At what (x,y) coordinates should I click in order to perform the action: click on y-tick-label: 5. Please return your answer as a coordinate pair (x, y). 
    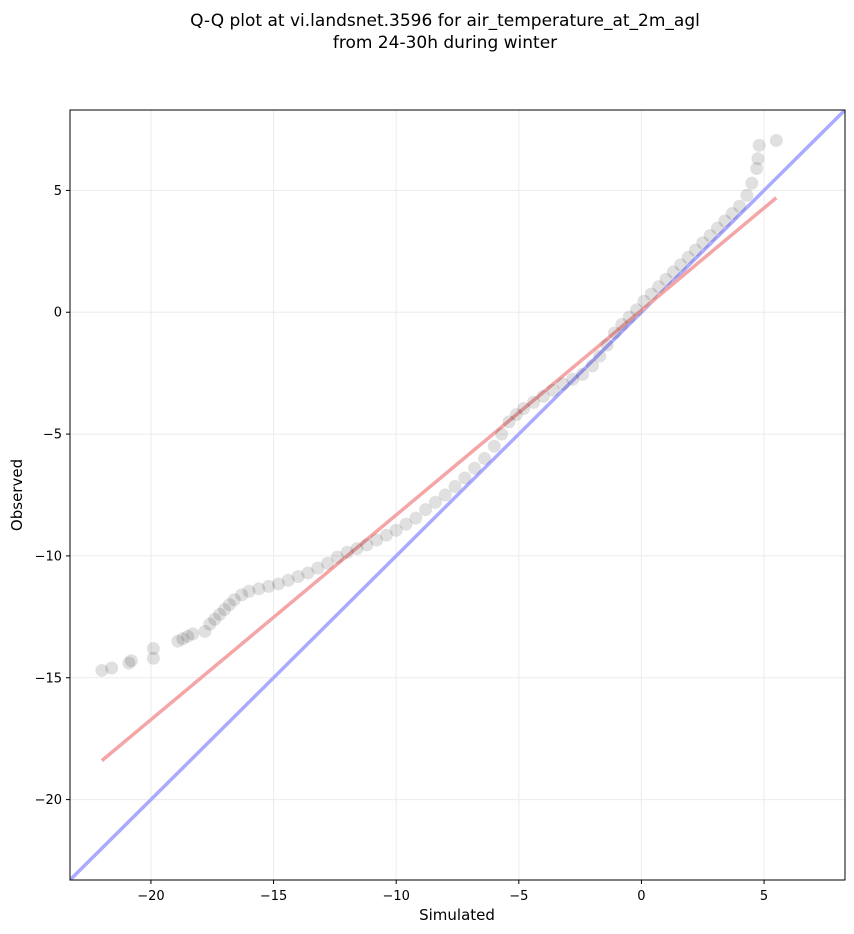
    Looking at the image, I should click on (58, 191).